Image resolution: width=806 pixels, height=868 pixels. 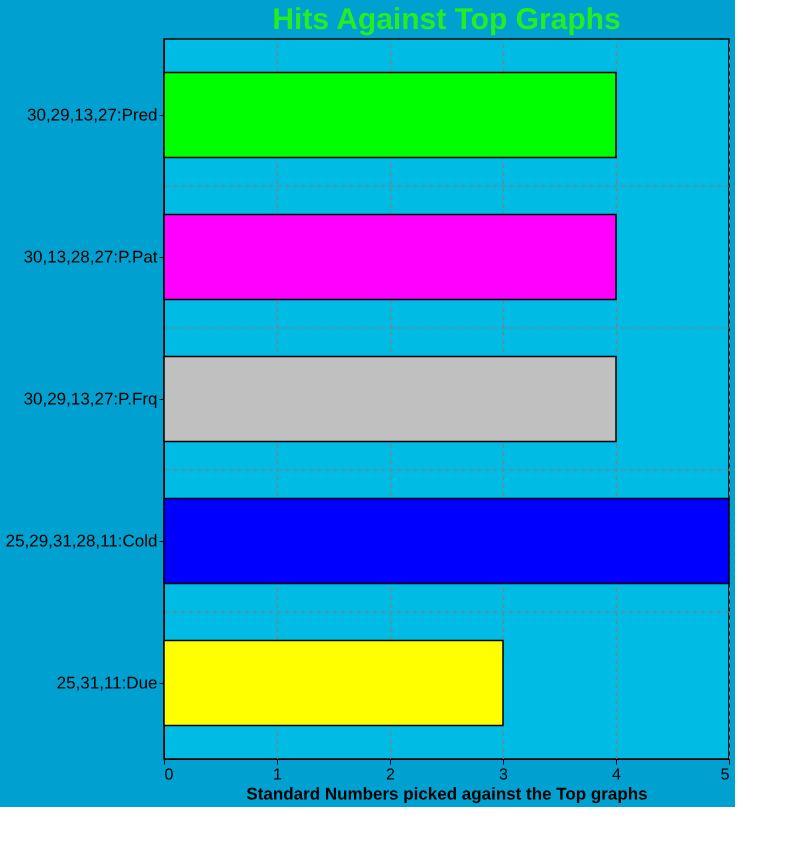 What do you see at coordinates (391, 775) in the screenshot?
I see `x-tick-label: 2` at bounding box center [391, 775].